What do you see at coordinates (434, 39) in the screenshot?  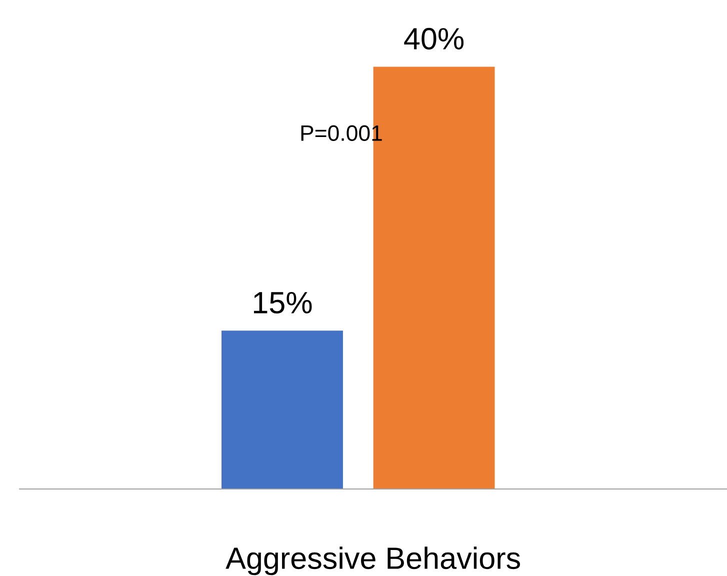 I see `data-label: 40%` at bounding box center [434, 39].